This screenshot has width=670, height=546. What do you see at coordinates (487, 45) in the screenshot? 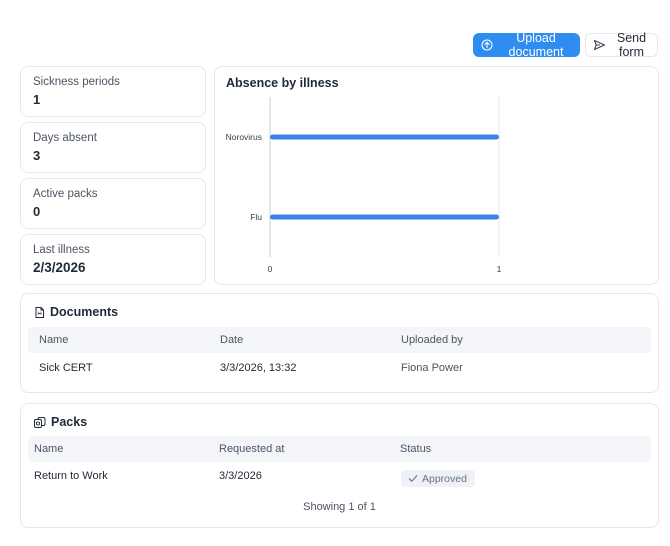
I see `upload-icon` at bounding box center [487, 45].